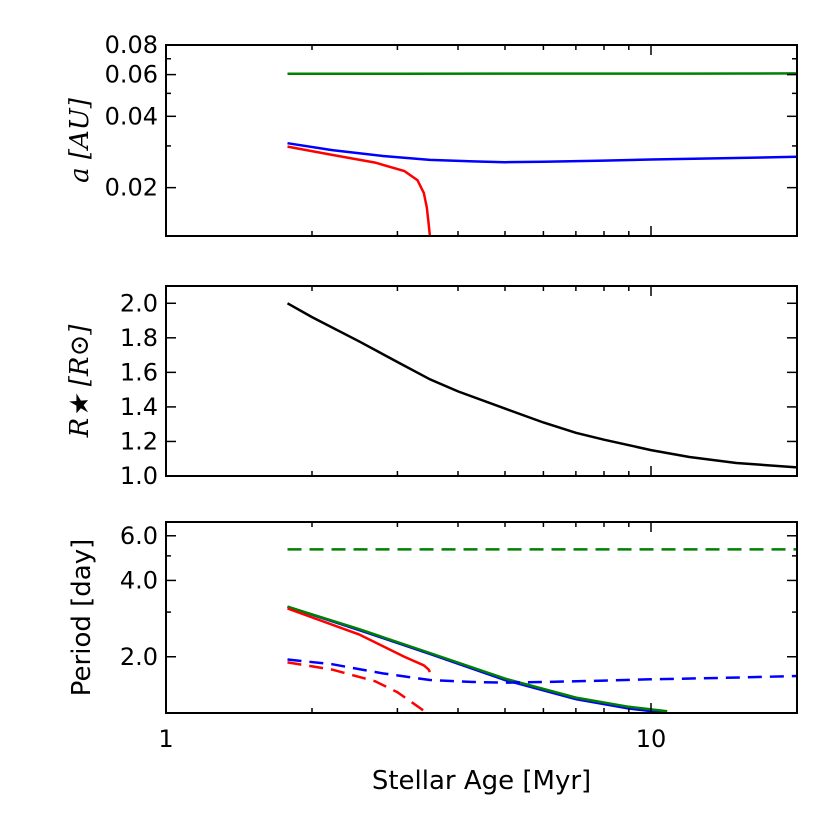  I want to click on top-ytick-label: 0.02, so click(131, 188).